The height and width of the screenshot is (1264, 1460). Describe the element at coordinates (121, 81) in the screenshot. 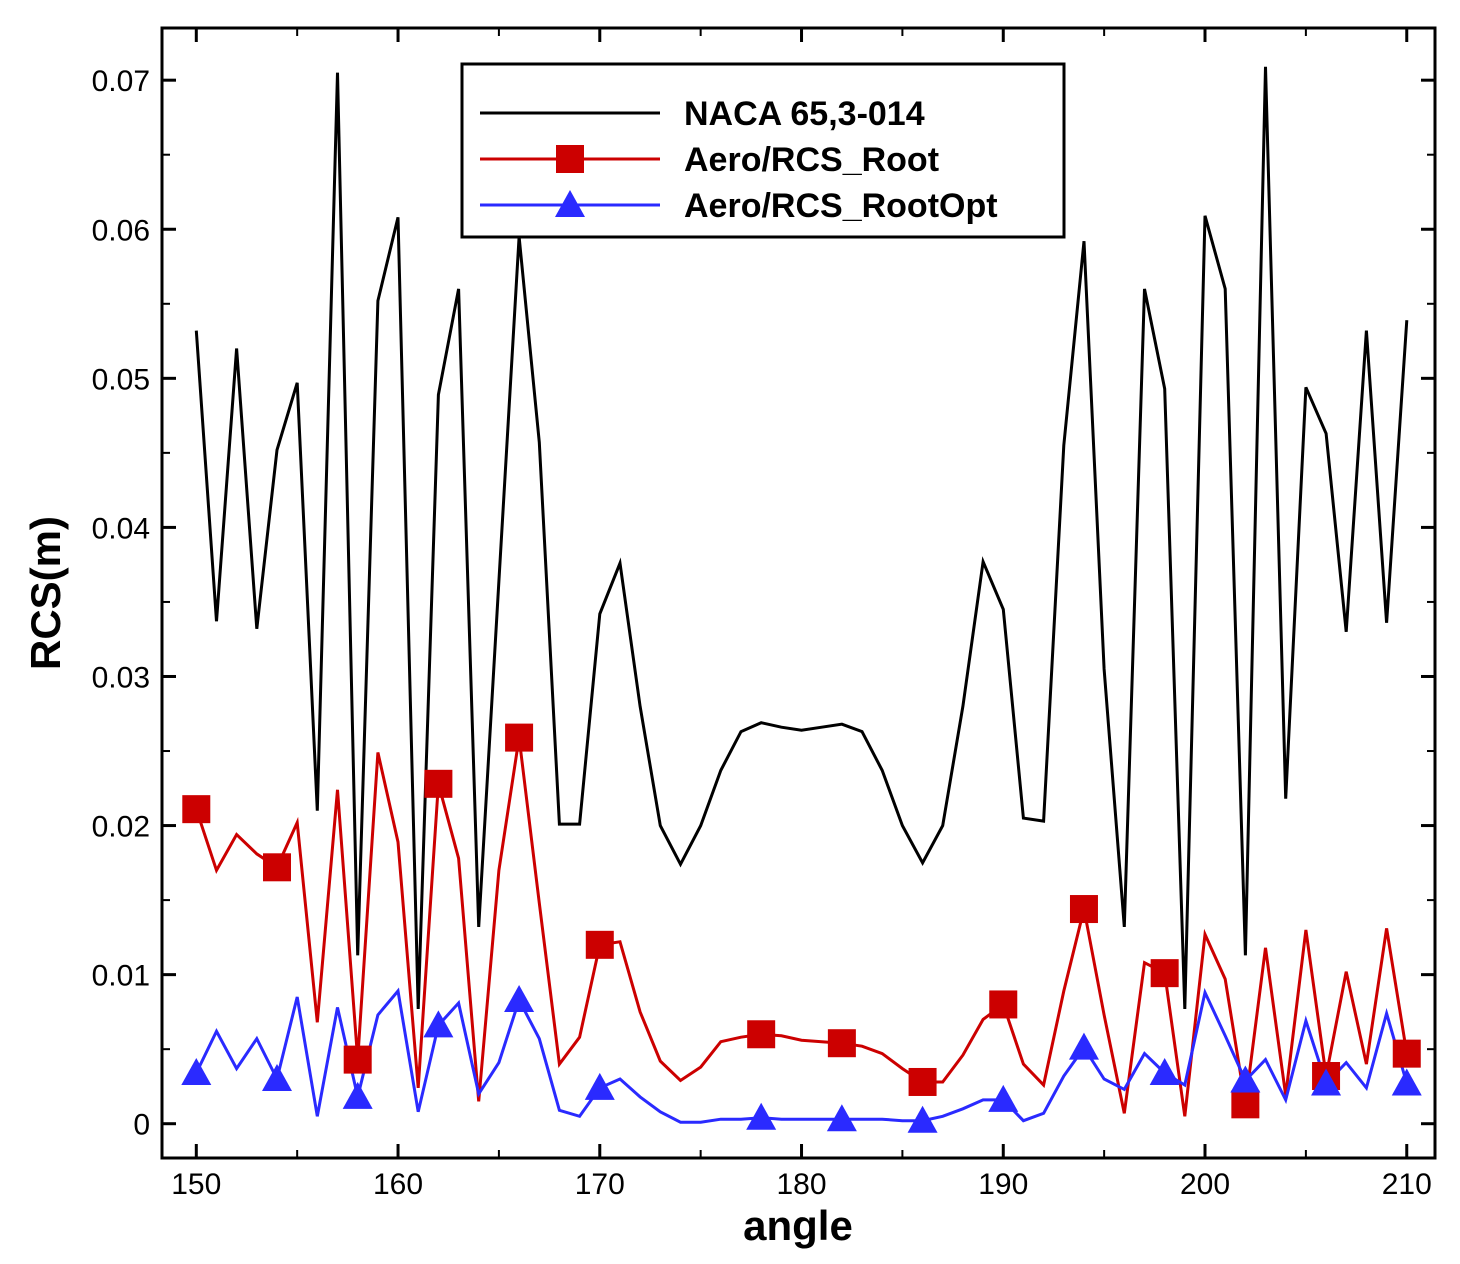

I see `y-tick-label: 0.07` at that location.